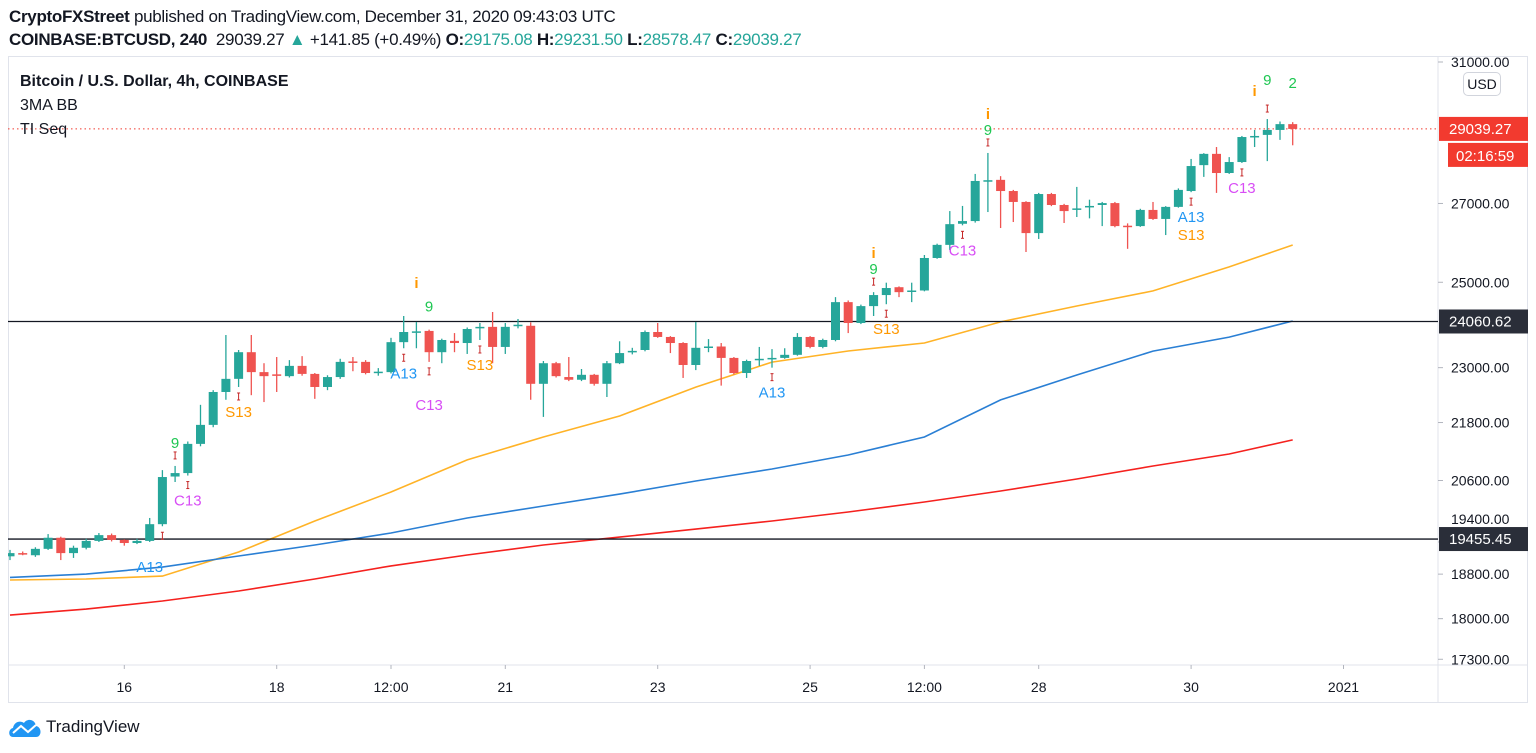 Image resolution: width=1536 pixels, height=753 pixels. I want to click on bar-countdown-label: 02:16:59, so click(1485, 156).